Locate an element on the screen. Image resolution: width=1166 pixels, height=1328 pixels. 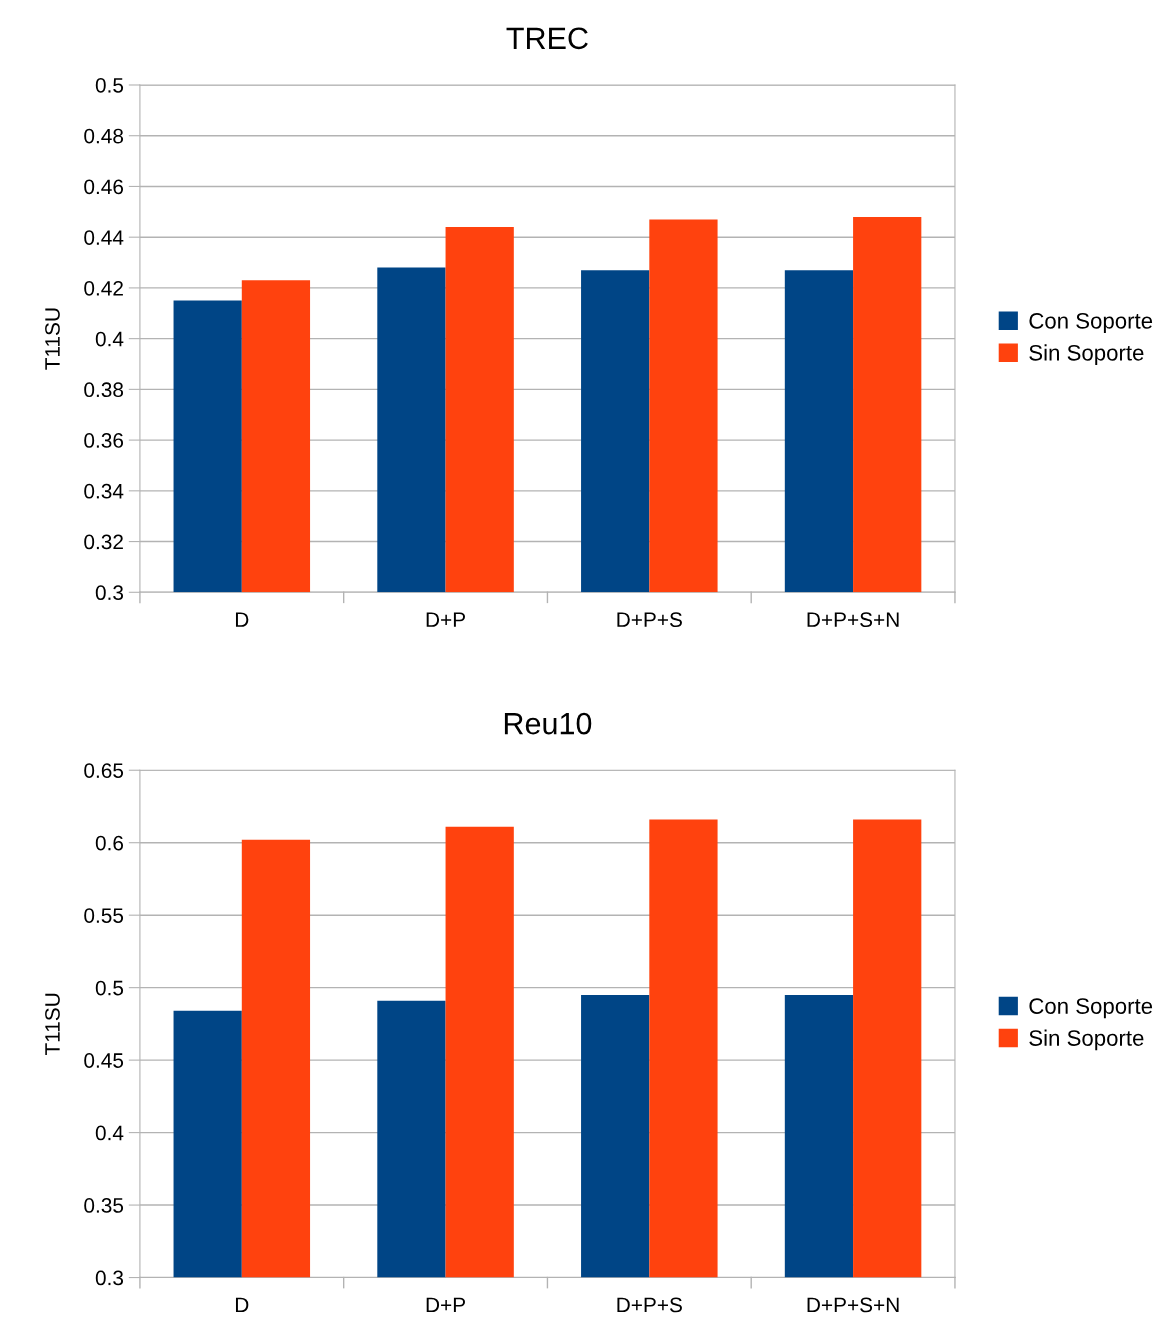
y-tick-label: 0.35 is located at coordinates (104, 1205).